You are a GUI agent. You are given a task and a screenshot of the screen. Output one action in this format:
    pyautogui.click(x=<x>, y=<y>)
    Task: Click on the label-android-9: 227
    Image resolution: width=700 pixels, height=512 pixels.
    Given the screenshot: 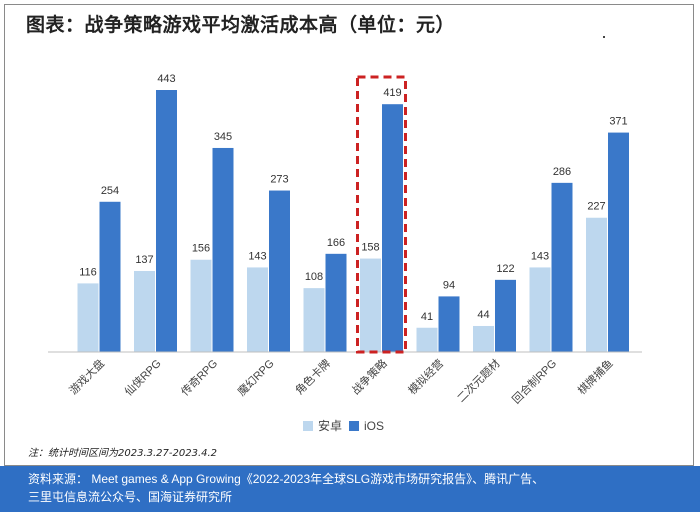 What is the action you would take?
    pyautogui.click(x=596, y=207)
    